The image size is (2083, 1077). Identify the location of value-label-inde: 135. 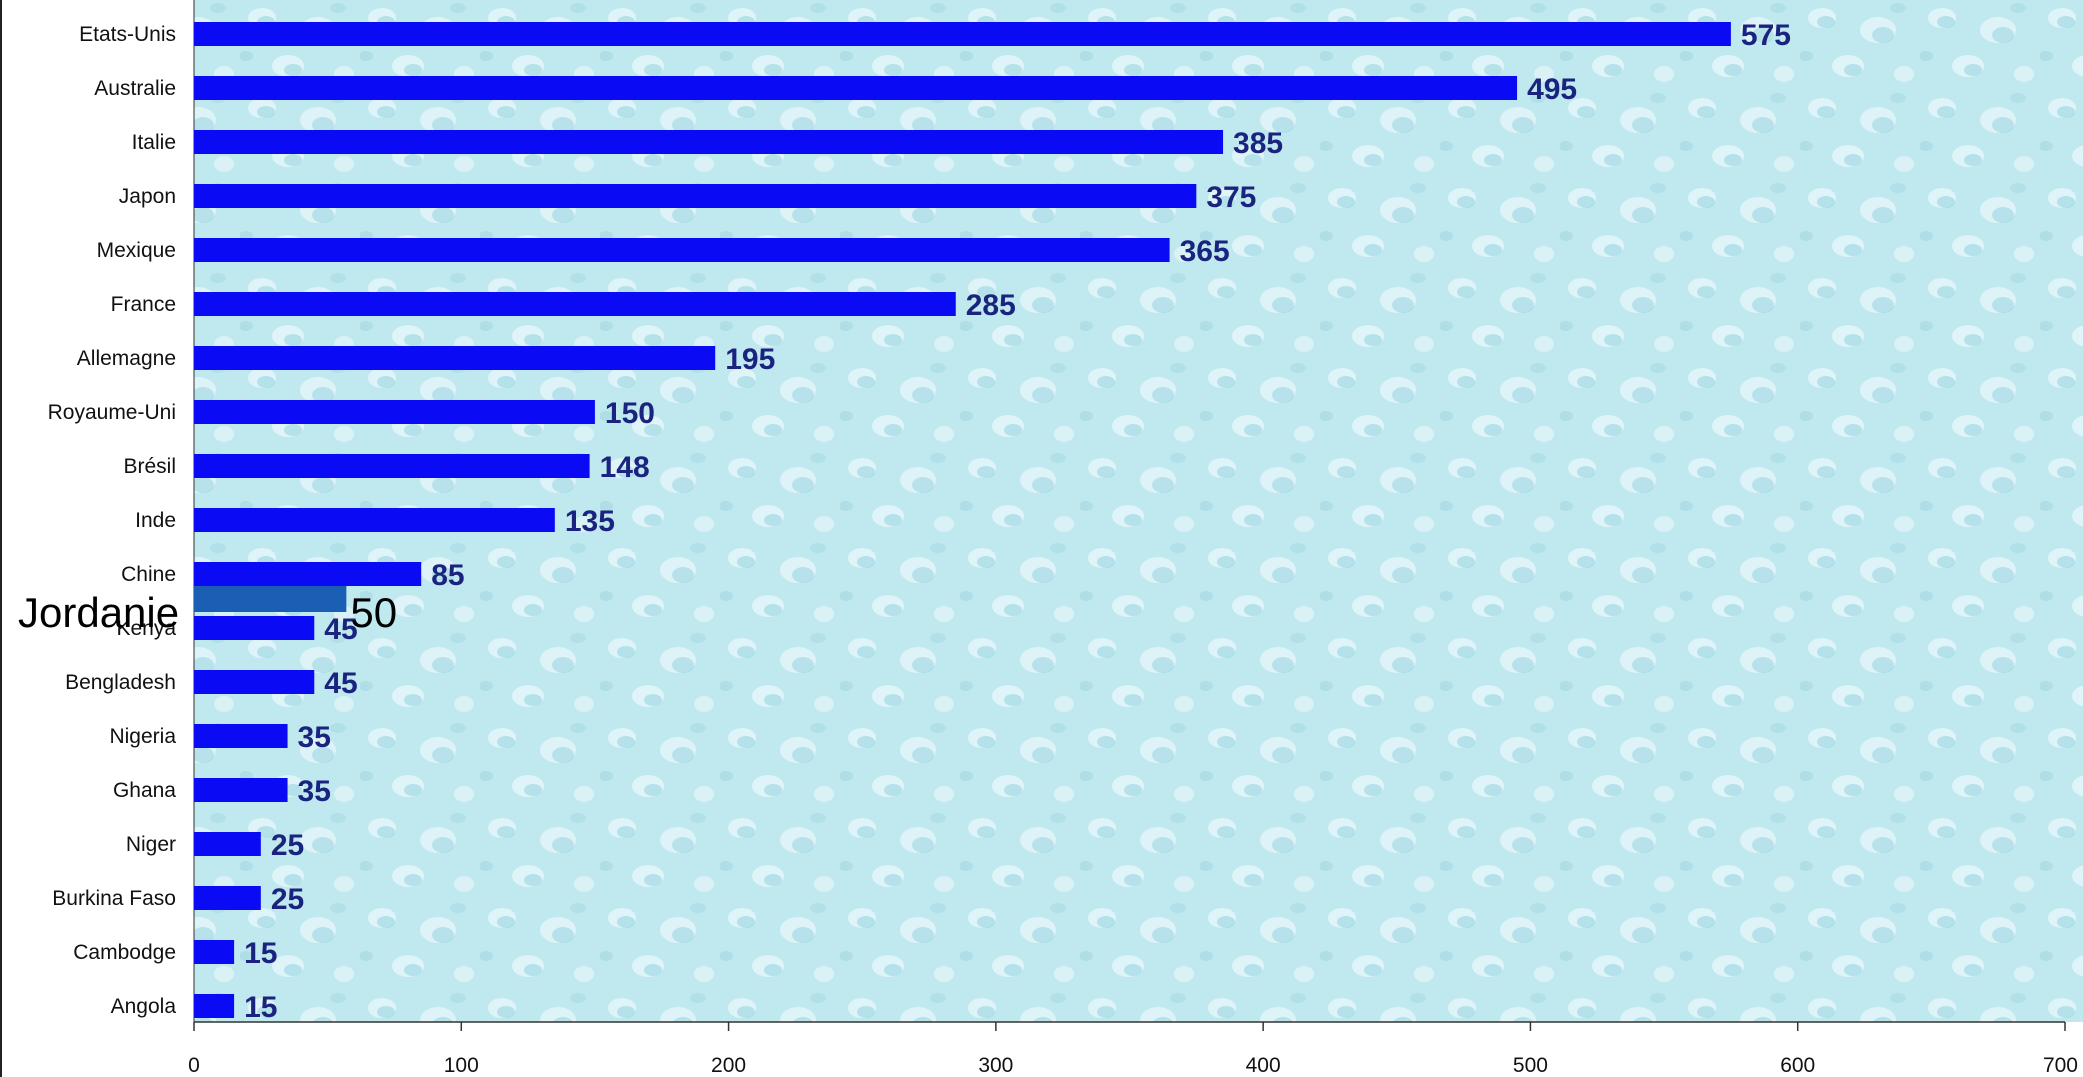
(590, 521).